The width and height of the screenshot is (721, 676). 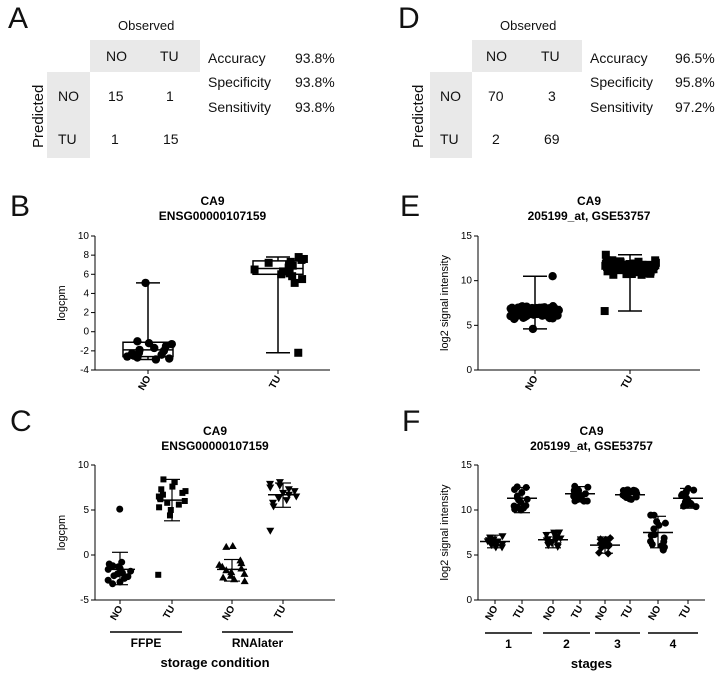 What do you see at coordinates (695, 82) in the screenshot?
I see `metric-value: 95.8%` at bounding box center [695, 82].